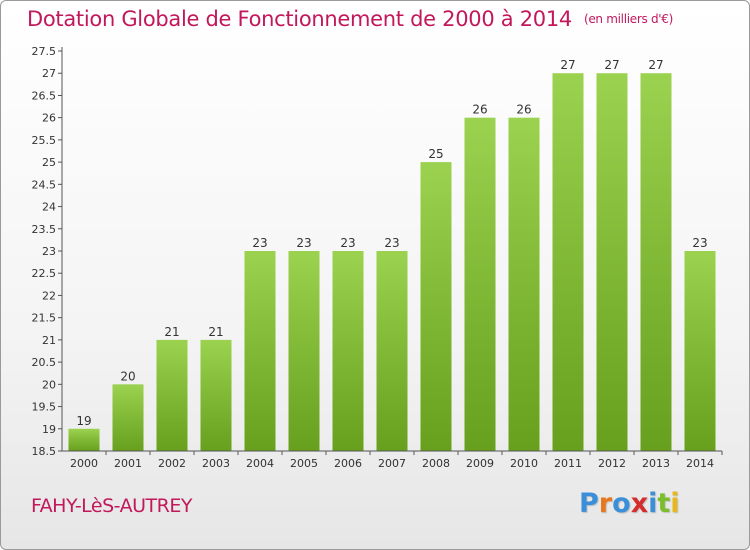 The image size is (750, 550). I want to click on x-tick-label: 2000, so click(84, 463).